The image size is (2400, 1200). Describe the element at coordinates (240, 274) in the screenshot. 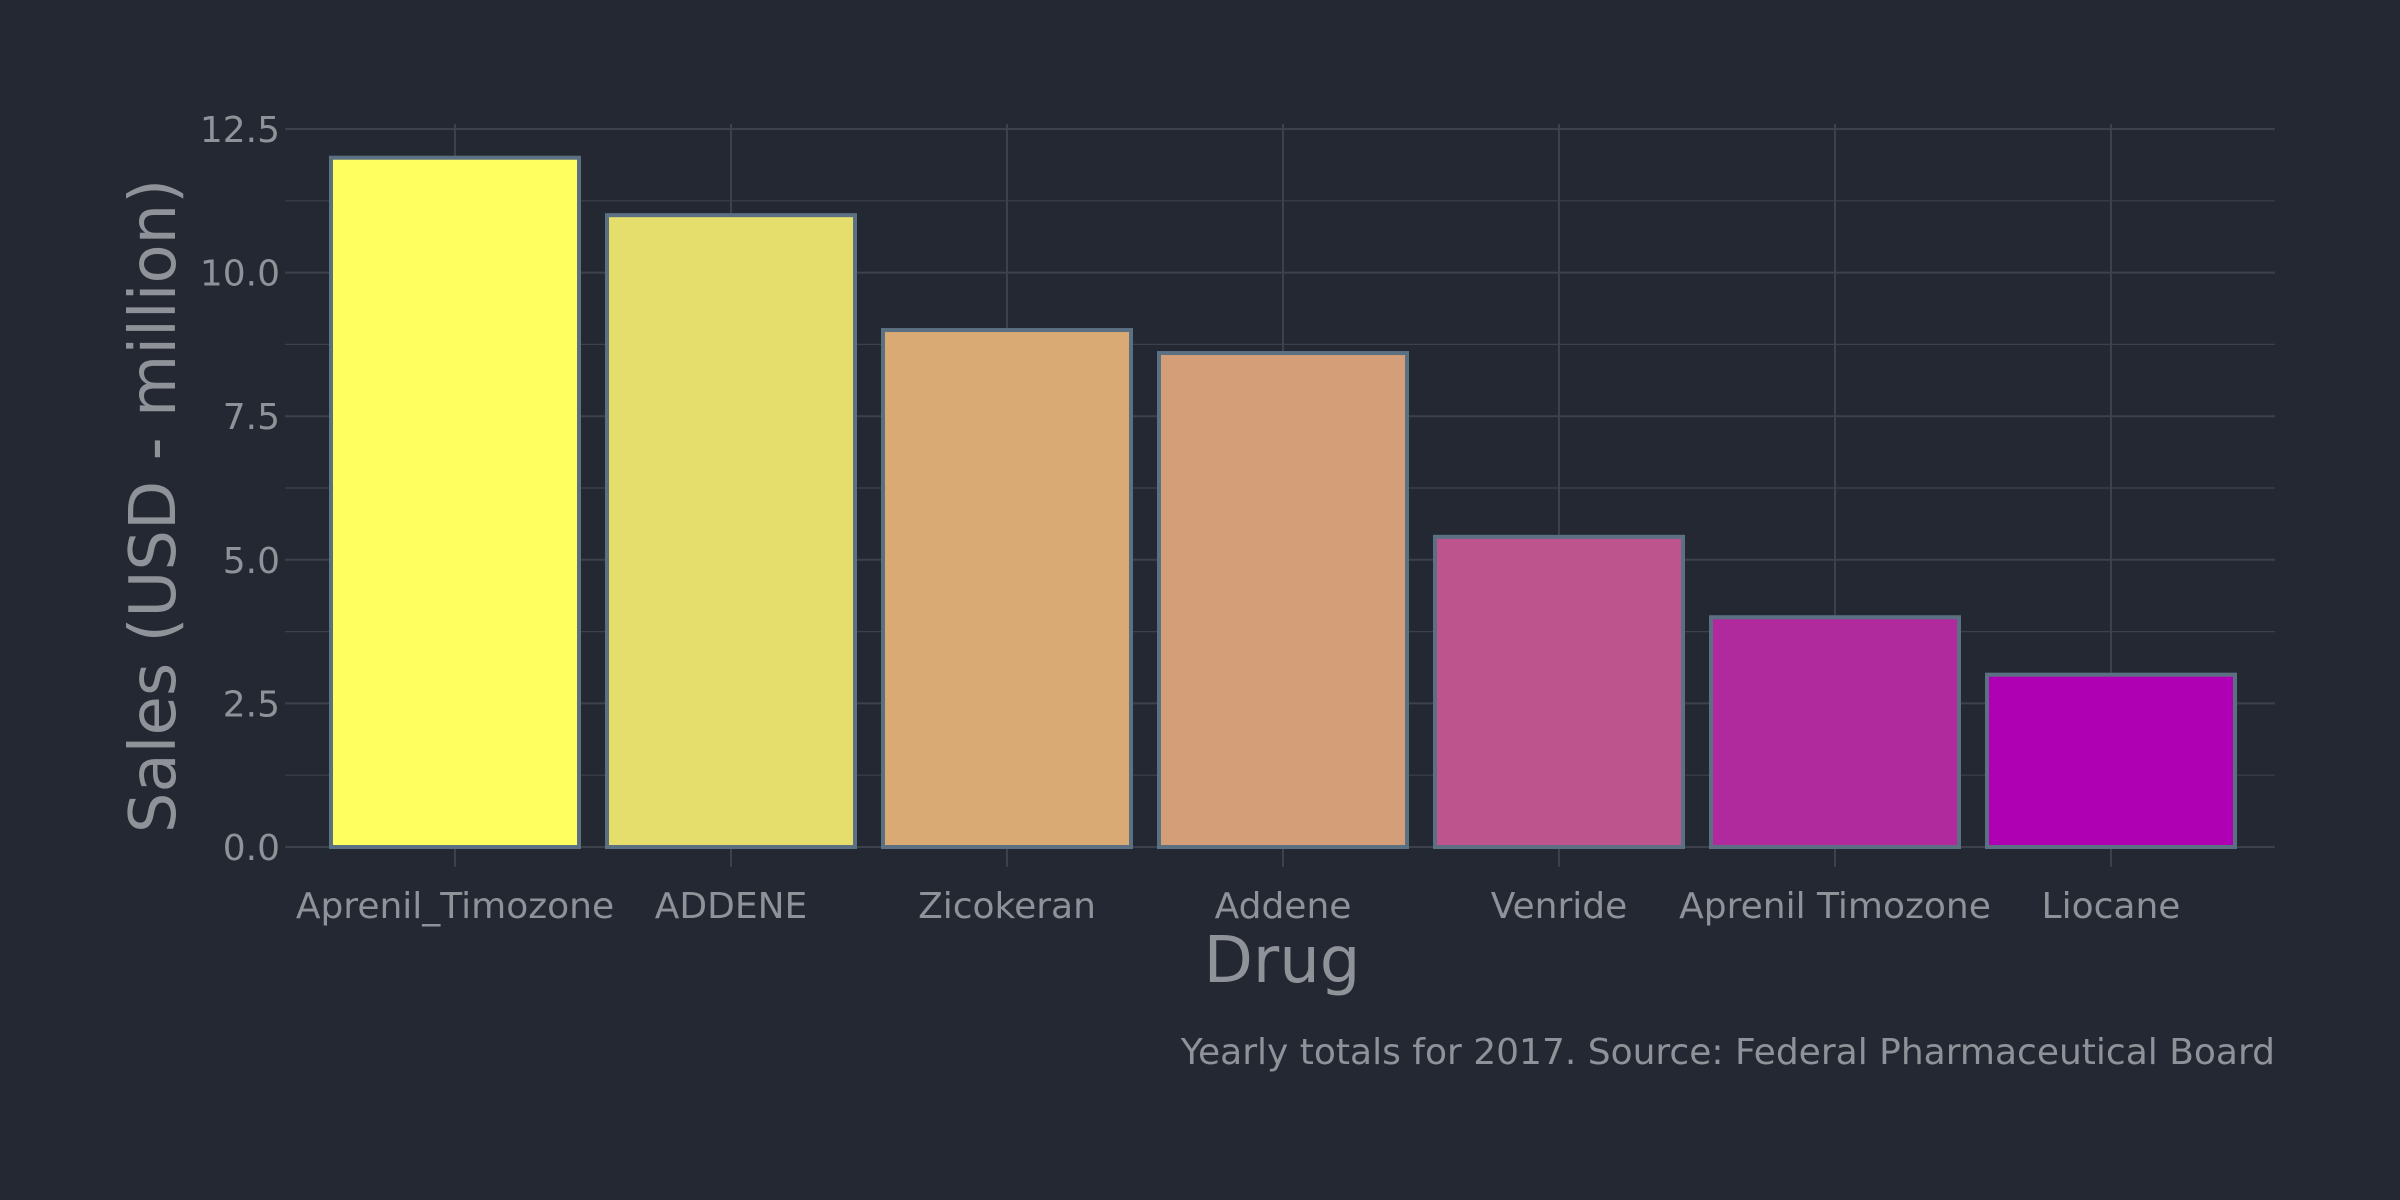

I see `y-tick-label: 10.0` at that location.